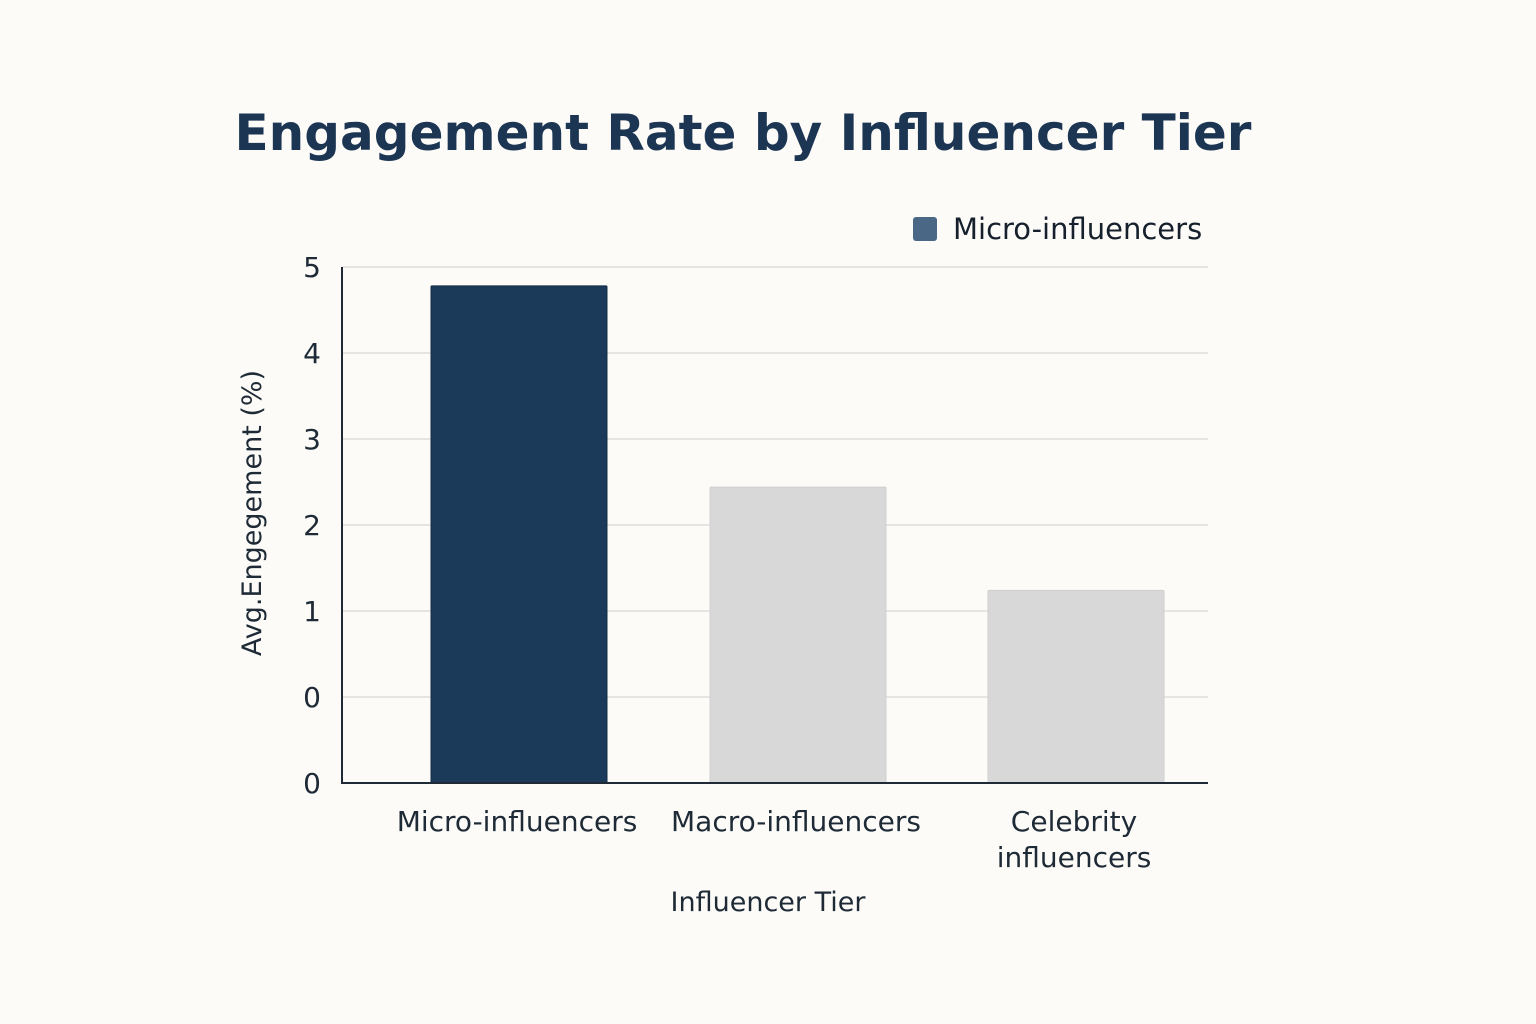 The width and height of the screenshot is (1536, 1024). I want to click on x-tick-label: Macro-influencers, so click(796, 821).